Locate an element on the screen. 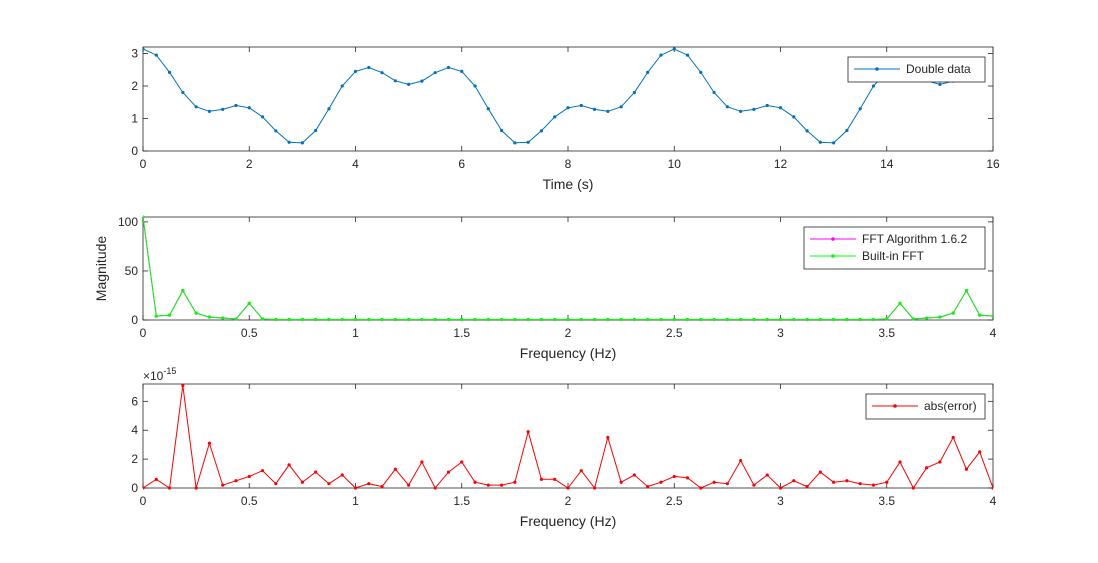  x-tick-label: 14 is located at coordinates (887, 164).